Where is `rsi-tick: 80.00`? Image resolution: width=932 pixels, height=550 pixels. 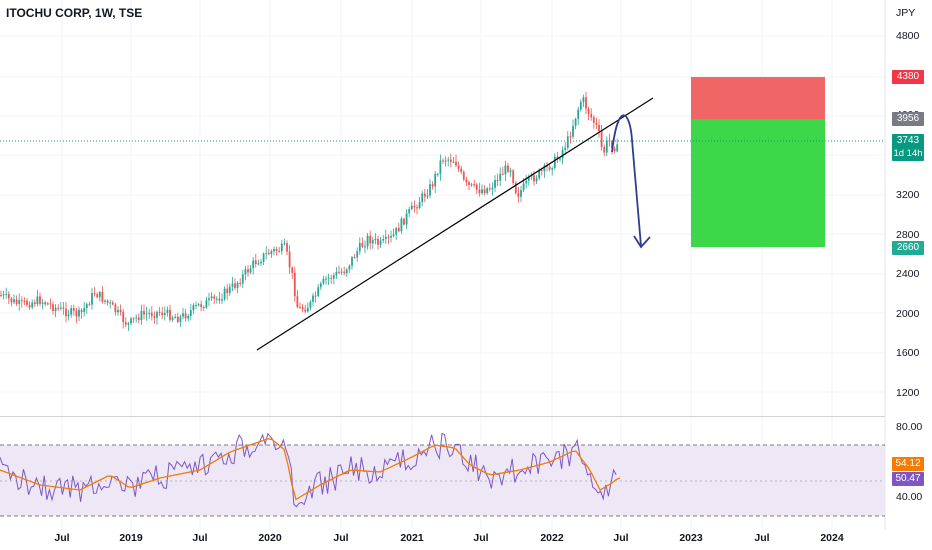 rsi-tick: 80.00 is located at coordinates (909, 427).